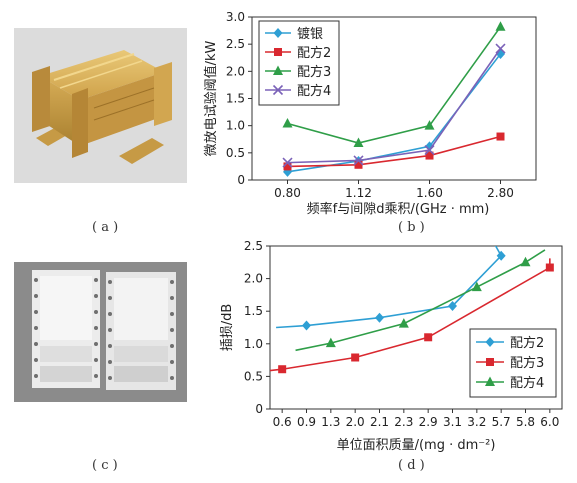  What do you see at coordinates (314, 91) in the screenshot?
I see `chart-b-legend-label-3: 配方4` at bounding box center [314, 91].